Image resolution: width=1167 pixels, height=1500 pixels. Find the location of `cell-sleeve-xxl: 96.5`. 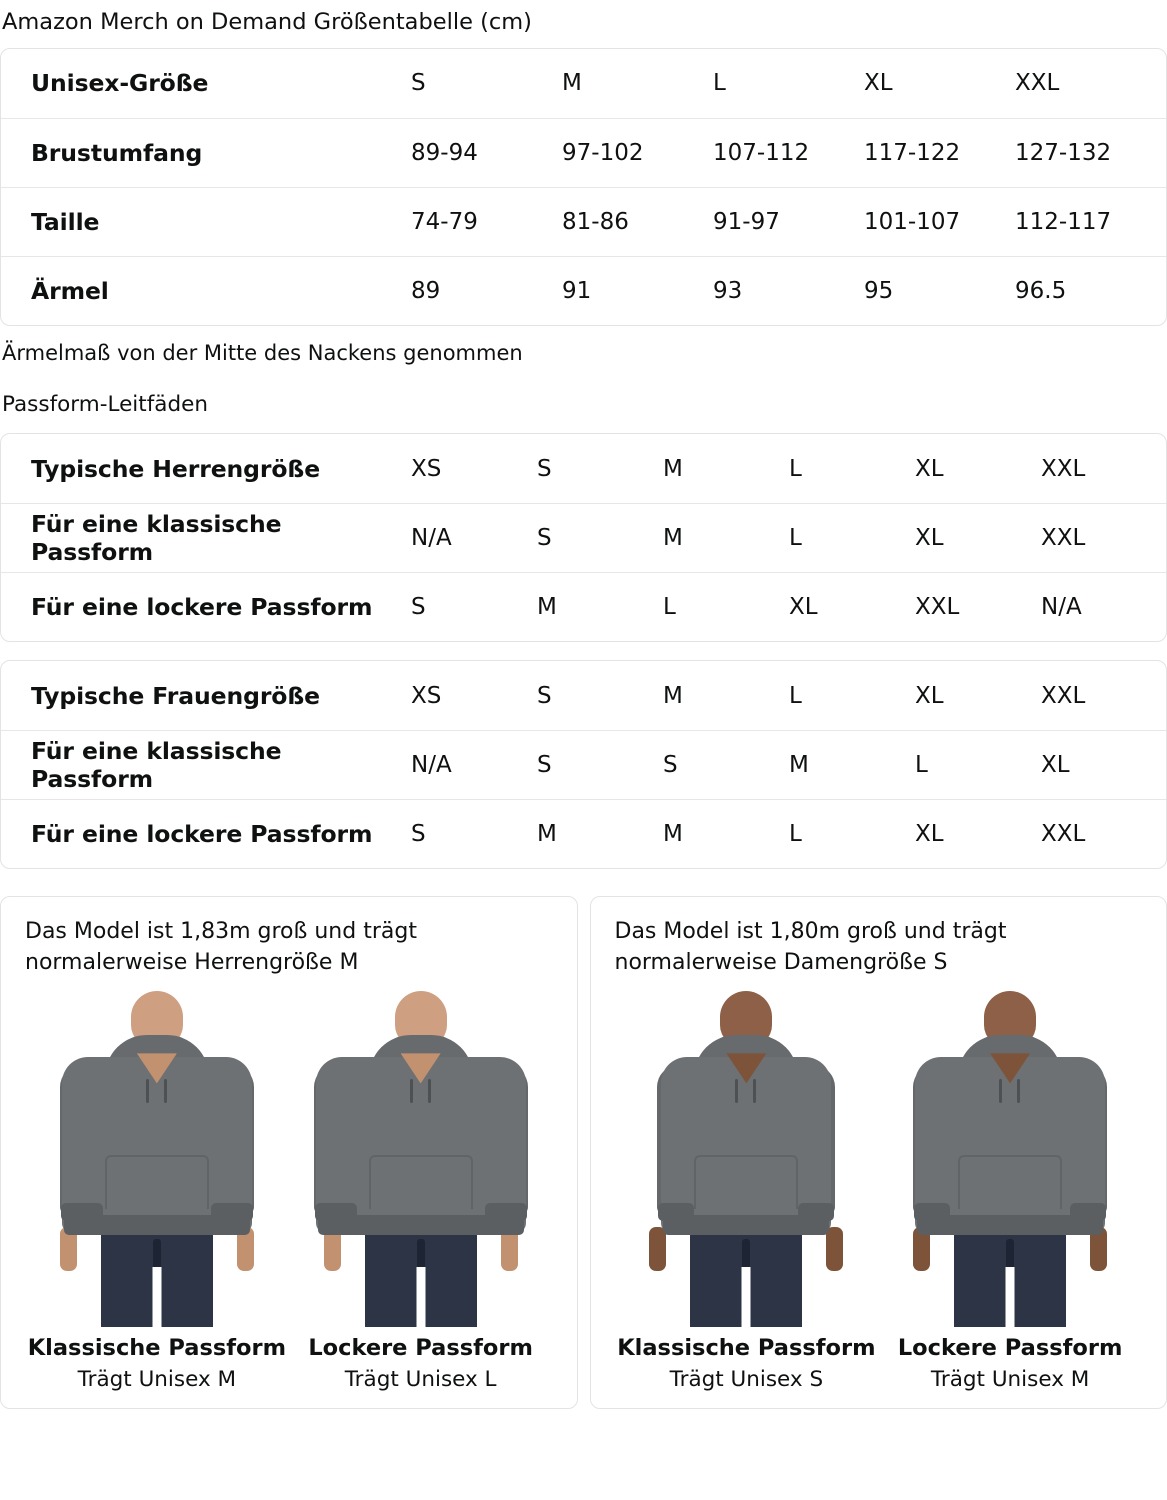

cell-sleeve-xxl: 96.5 is located at coordinates (1090, 290).